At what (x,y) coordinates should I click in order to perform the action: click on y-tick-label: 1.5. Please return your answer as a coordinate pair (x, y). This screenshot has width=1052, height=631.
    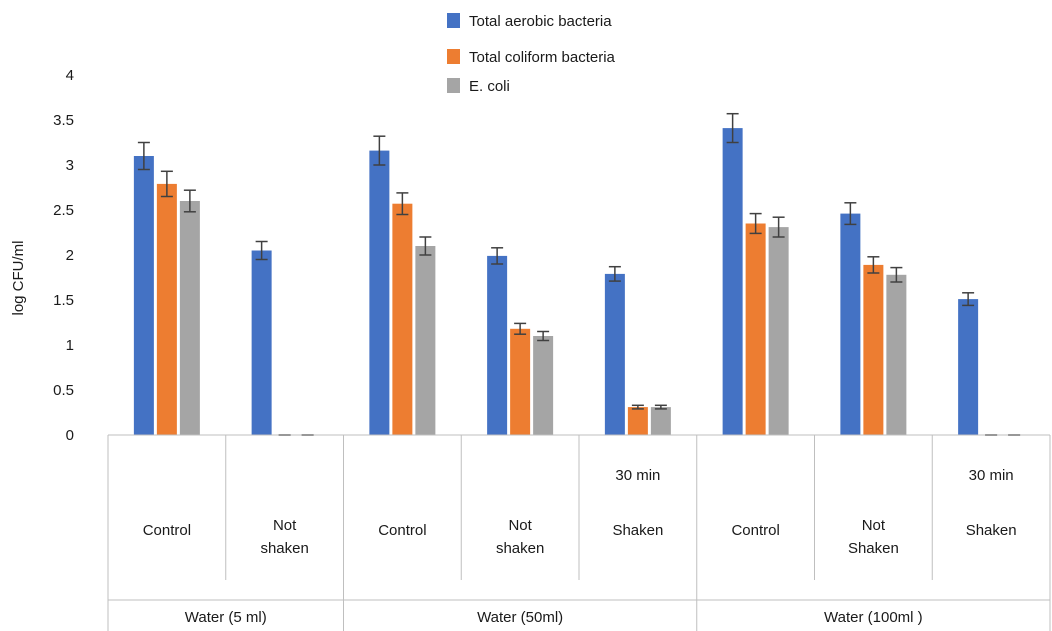
    Looking at the image, I should click on (63, 300).